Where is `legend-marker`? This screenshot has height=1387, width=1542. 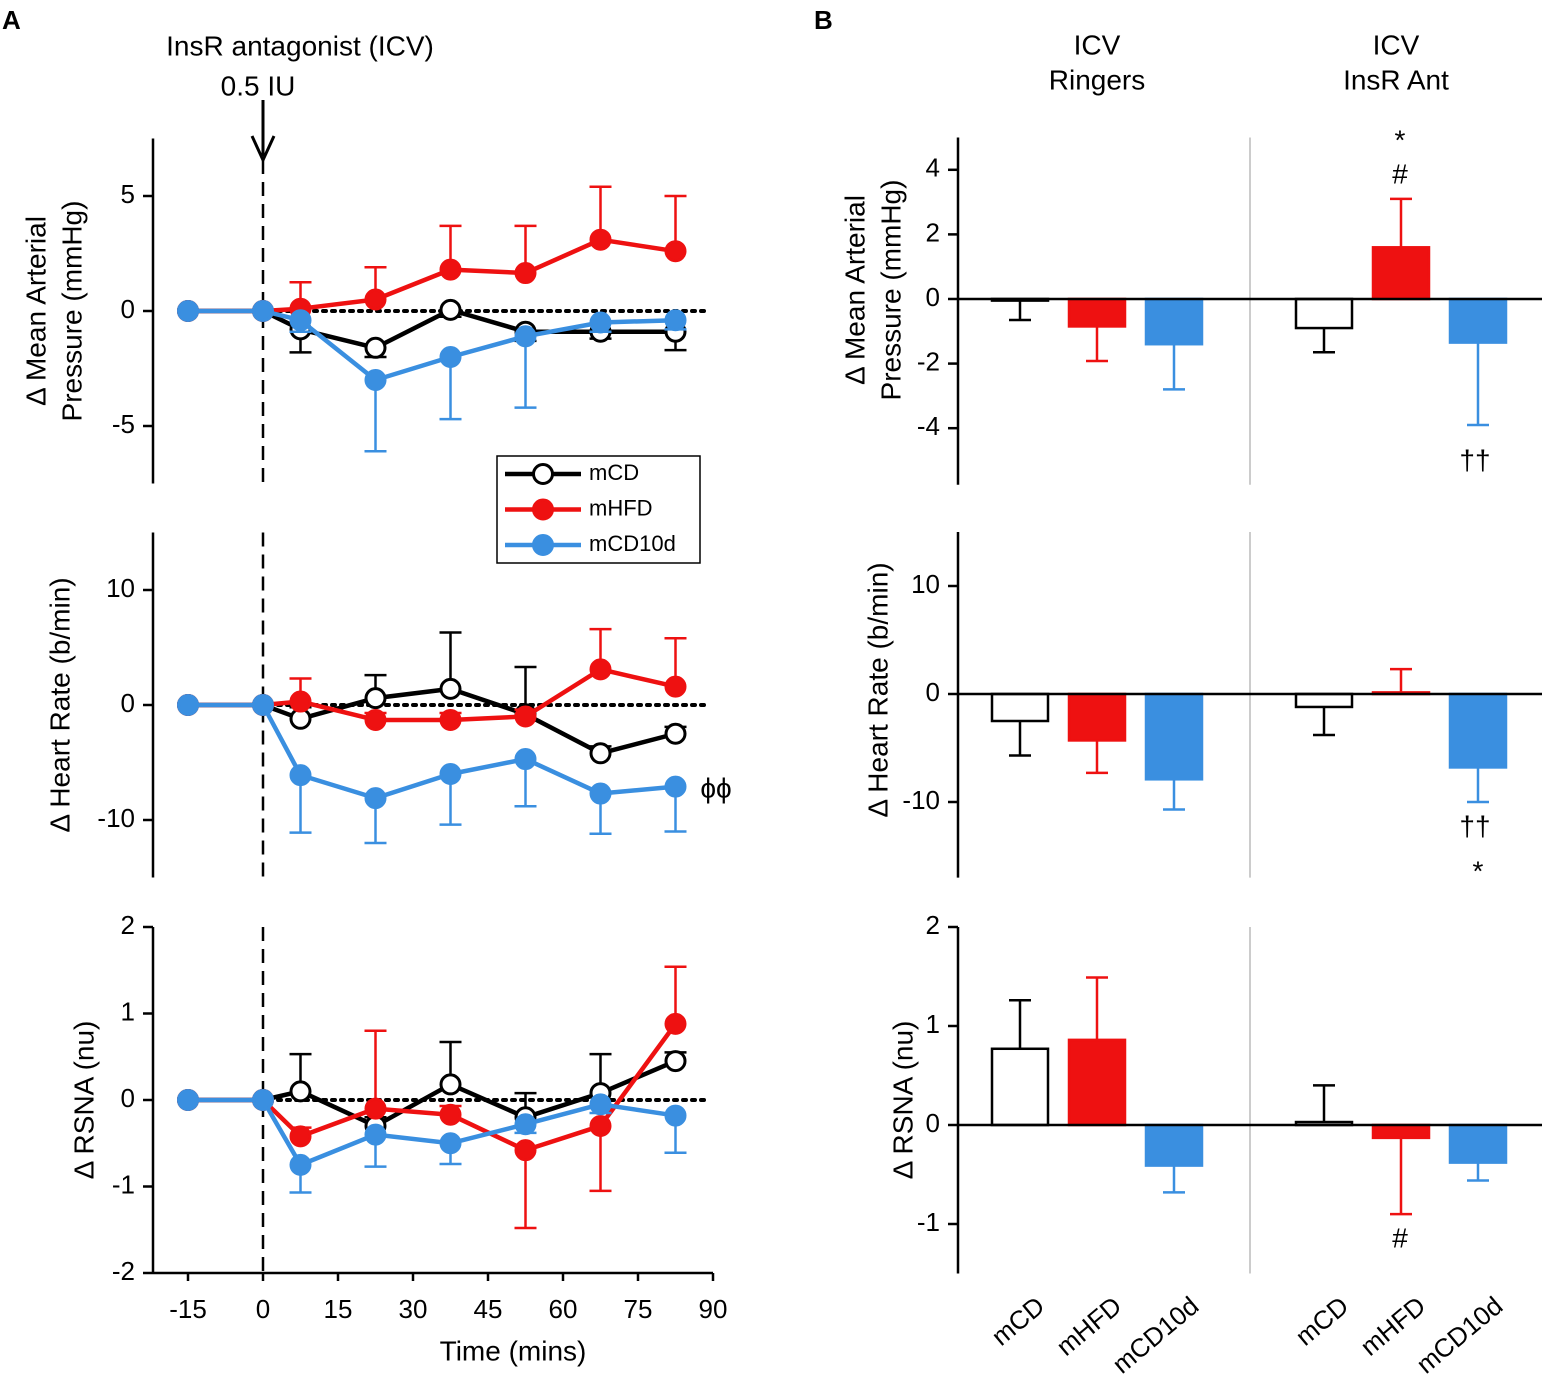 legend-marker is located at coordinates (543, 509).